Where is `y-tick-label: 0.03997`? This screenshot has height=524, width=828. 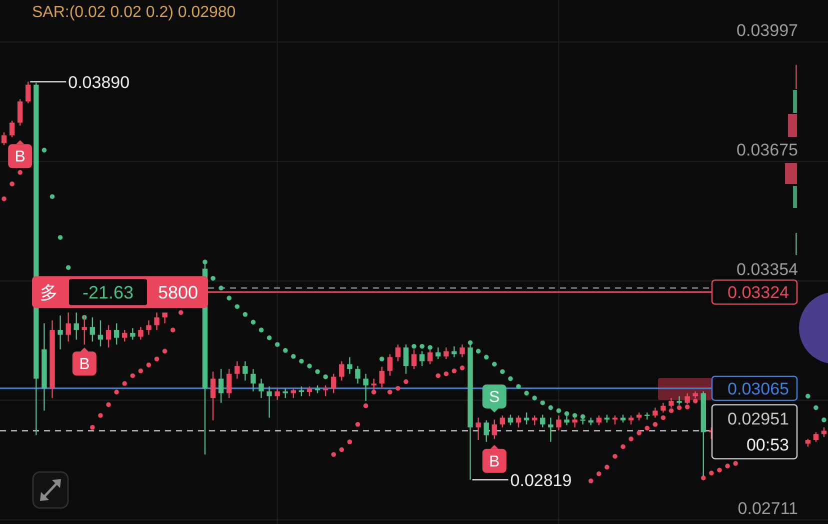 y-tick-label: 0.03997 is located at coordinates (767, 30).